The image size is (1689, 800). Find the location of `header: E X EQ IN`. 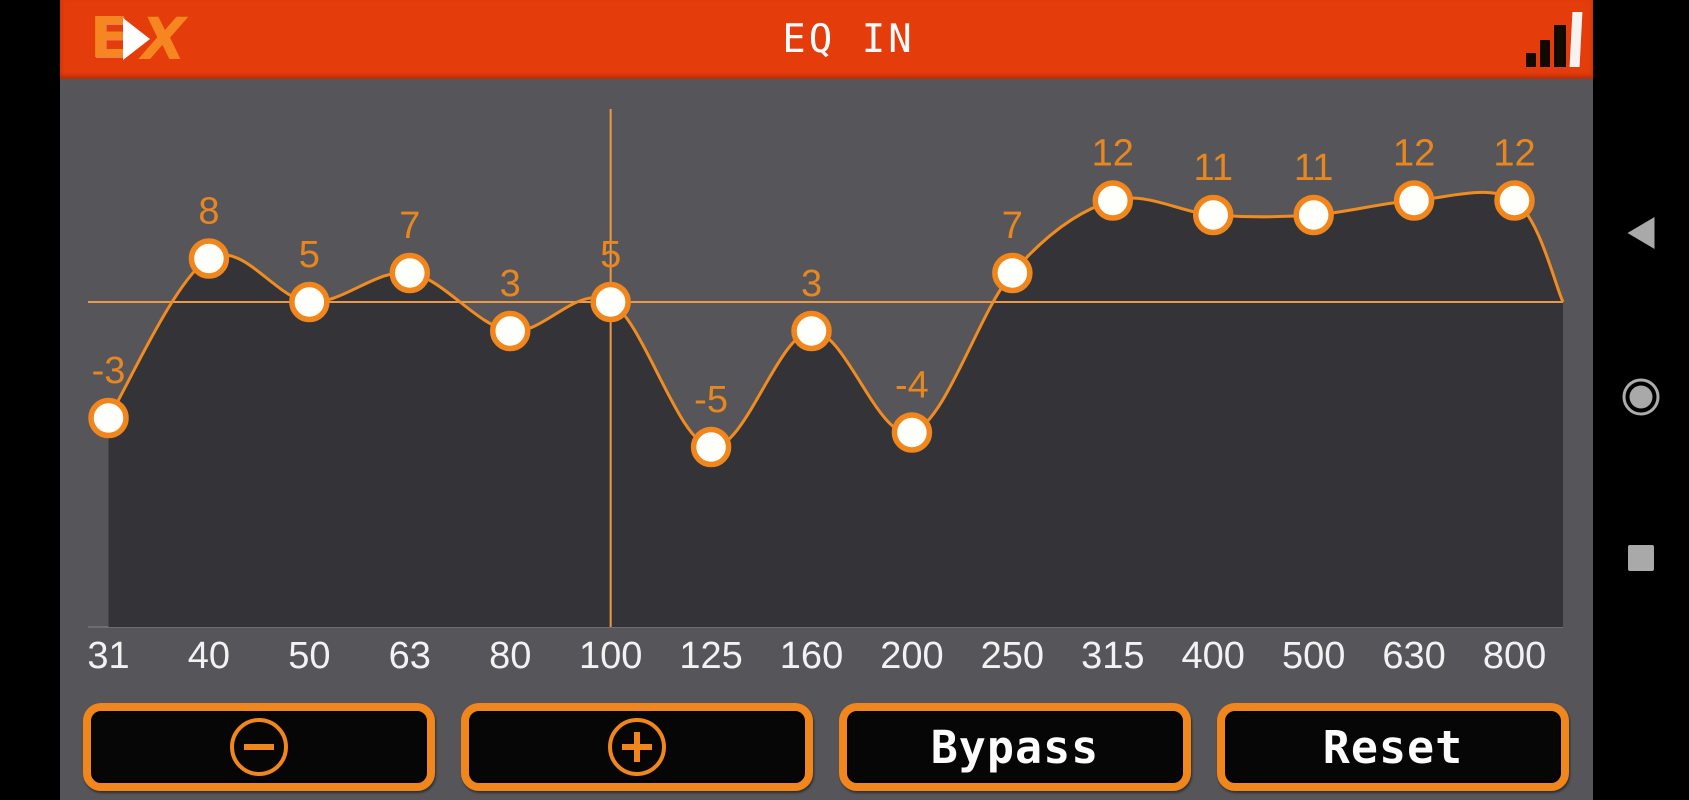

header: E X EQ IN is located at coordinates (826, 39).